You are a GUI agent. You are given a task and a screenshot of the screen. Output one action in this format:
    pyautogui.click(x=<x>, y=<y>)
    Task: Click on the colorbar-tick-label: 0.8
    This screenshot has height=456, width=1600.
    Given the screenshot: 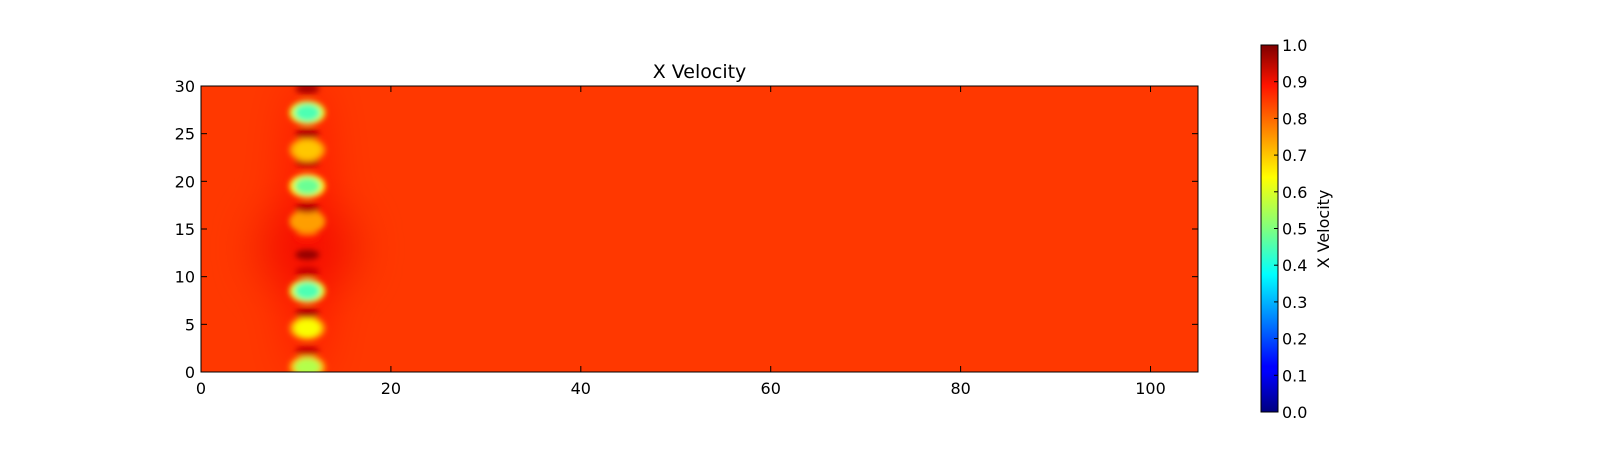 What is the action you would take?
    pyautogui.click(x=1294, y=118)
    